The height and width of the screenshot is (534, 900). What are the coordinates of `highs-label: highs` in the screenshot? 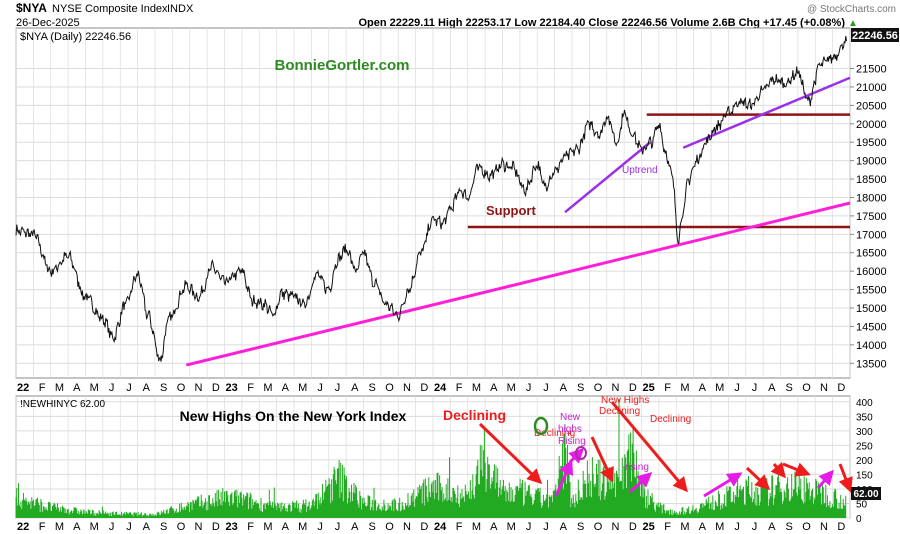 It's located at (570, 429).